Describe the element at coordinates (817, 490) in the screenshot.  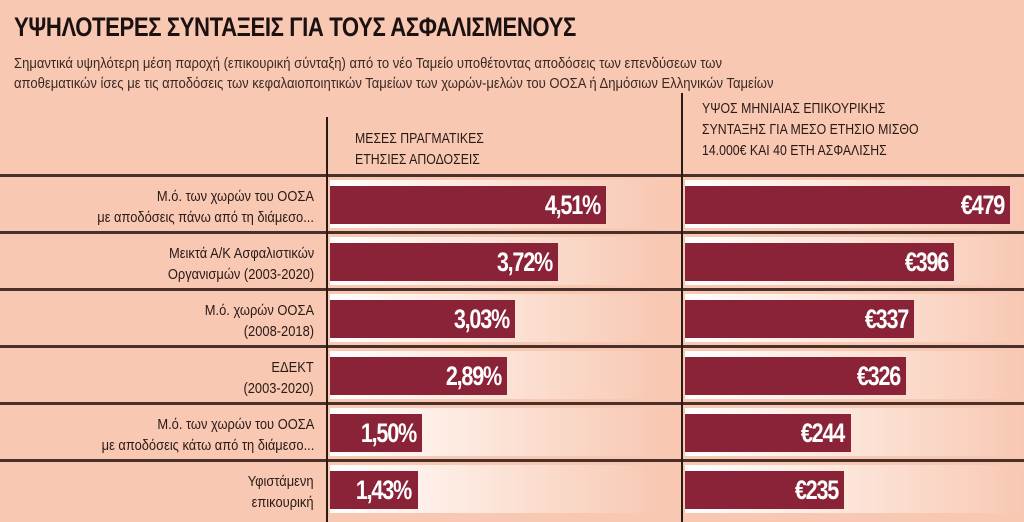
I see `data-label: €235` at that location.